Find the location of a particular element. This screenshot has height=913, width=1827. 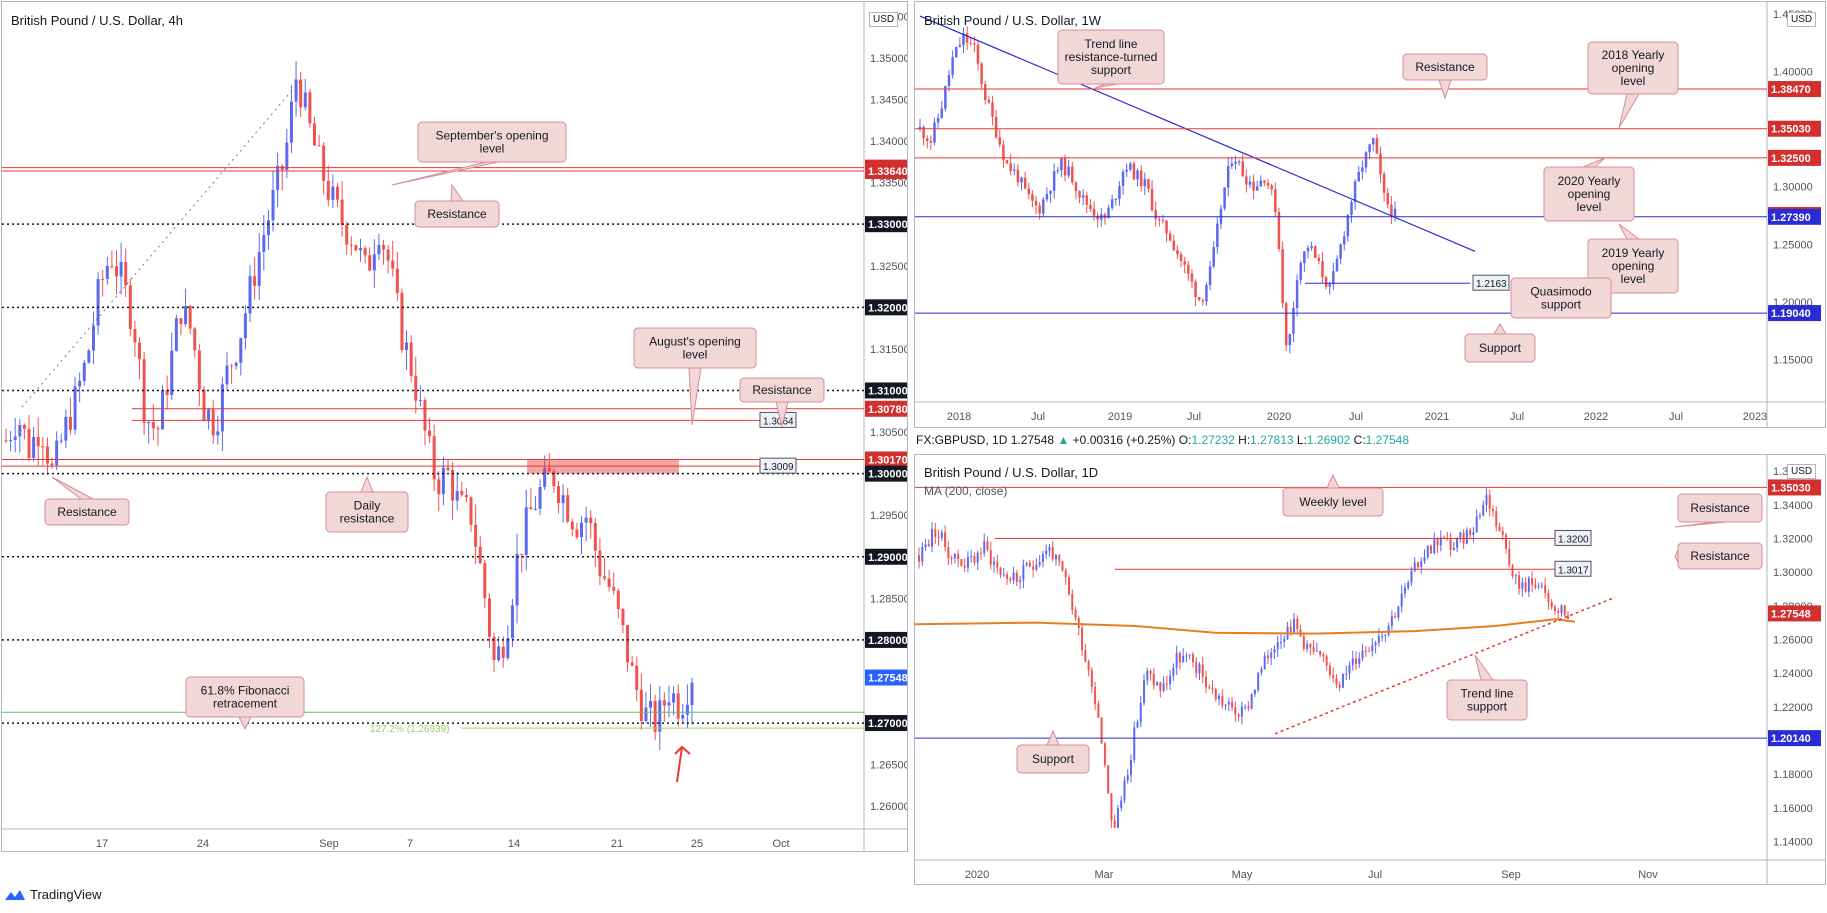

x-tick-label: 2020 is located at coordinates (977, 875).